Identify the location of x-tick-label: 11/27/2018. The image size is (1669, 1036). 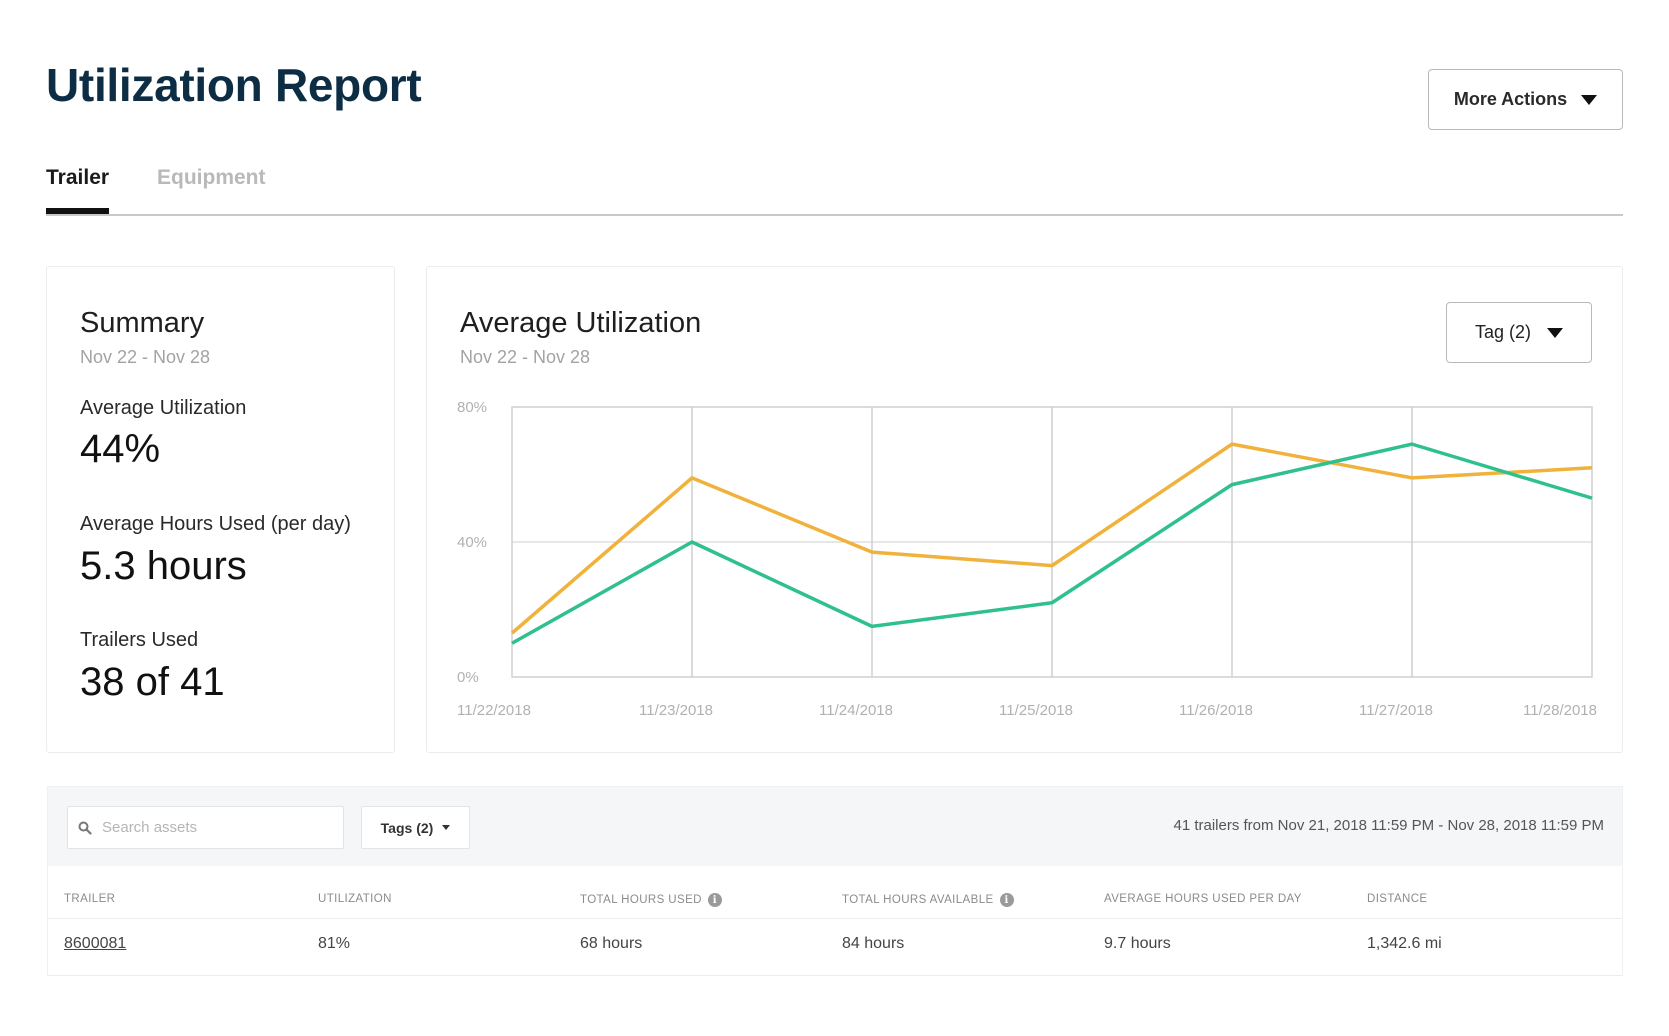
(1396, 710).